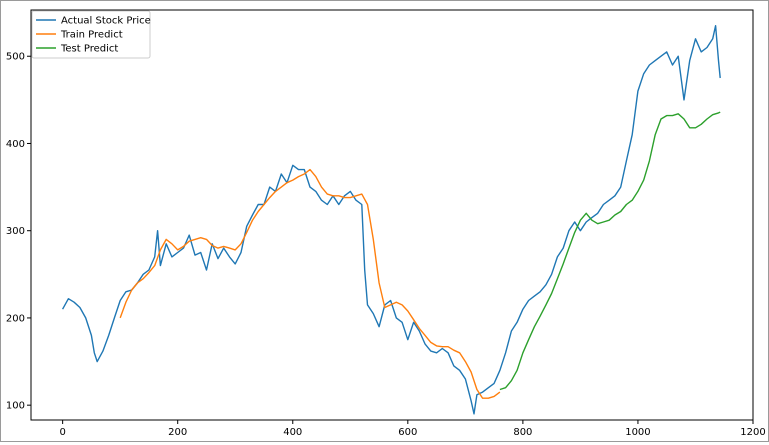 The image size is (769, 445). I want to click on x-tick-label: 800, so click(522, 432).